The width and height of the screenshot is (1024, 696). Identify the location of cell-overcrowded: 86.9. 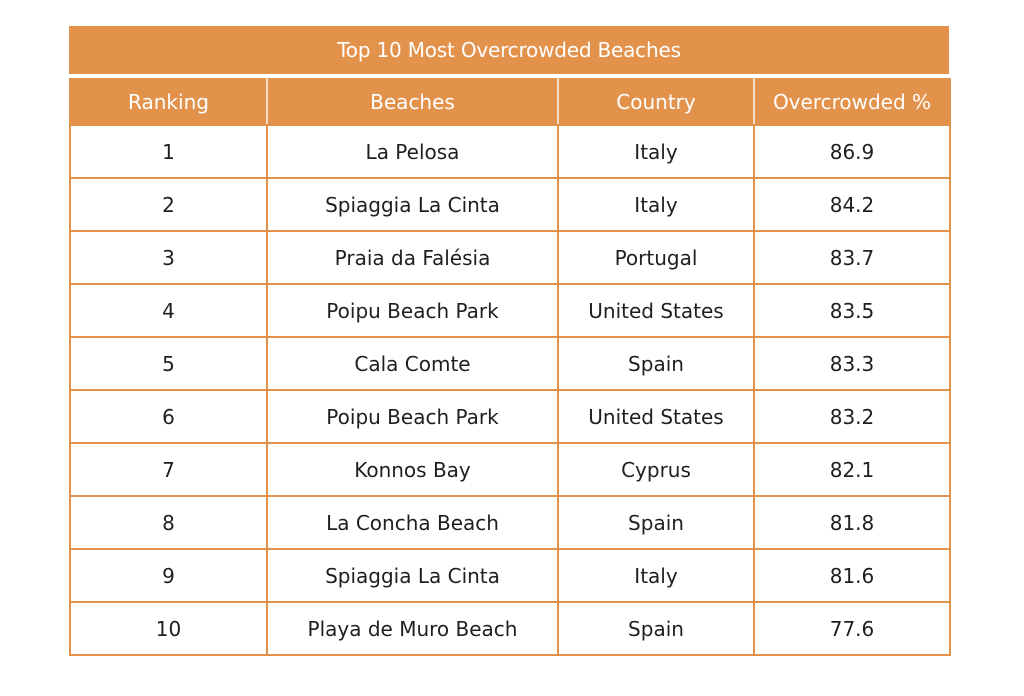
(852, 151).